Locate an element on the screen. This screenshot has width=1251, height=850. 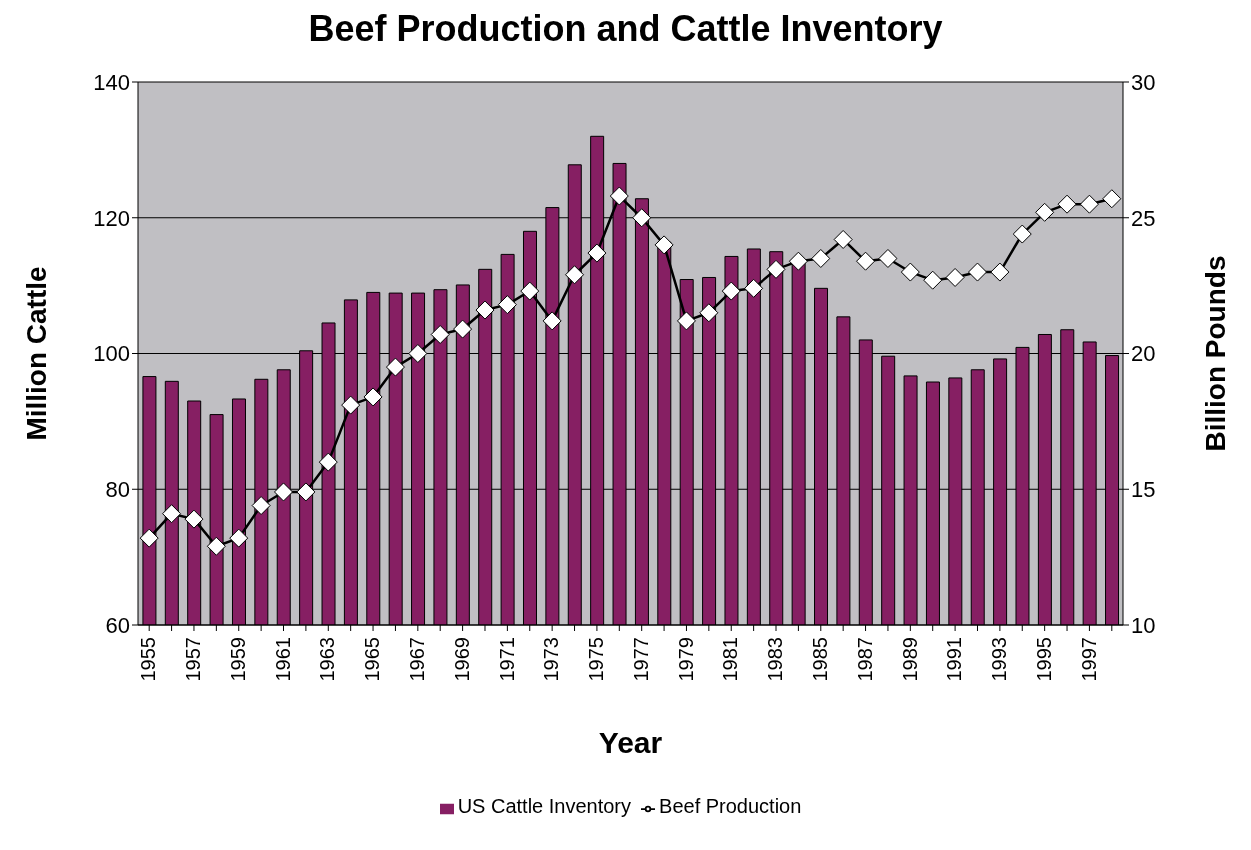
x-tick-label: 1971 is located at coordinates (506, 659).